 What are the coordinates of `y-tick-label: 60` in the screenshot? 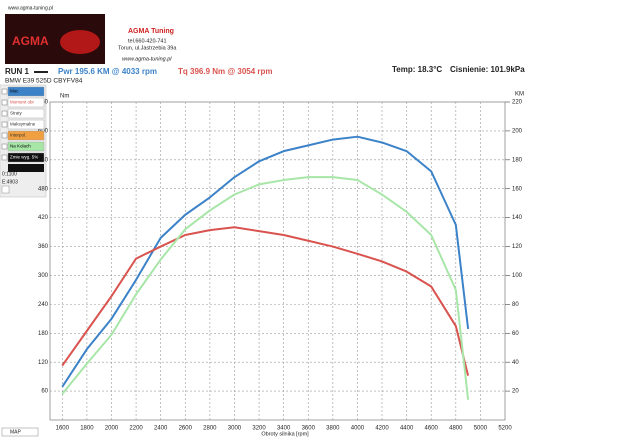 It's located at (44, 392).